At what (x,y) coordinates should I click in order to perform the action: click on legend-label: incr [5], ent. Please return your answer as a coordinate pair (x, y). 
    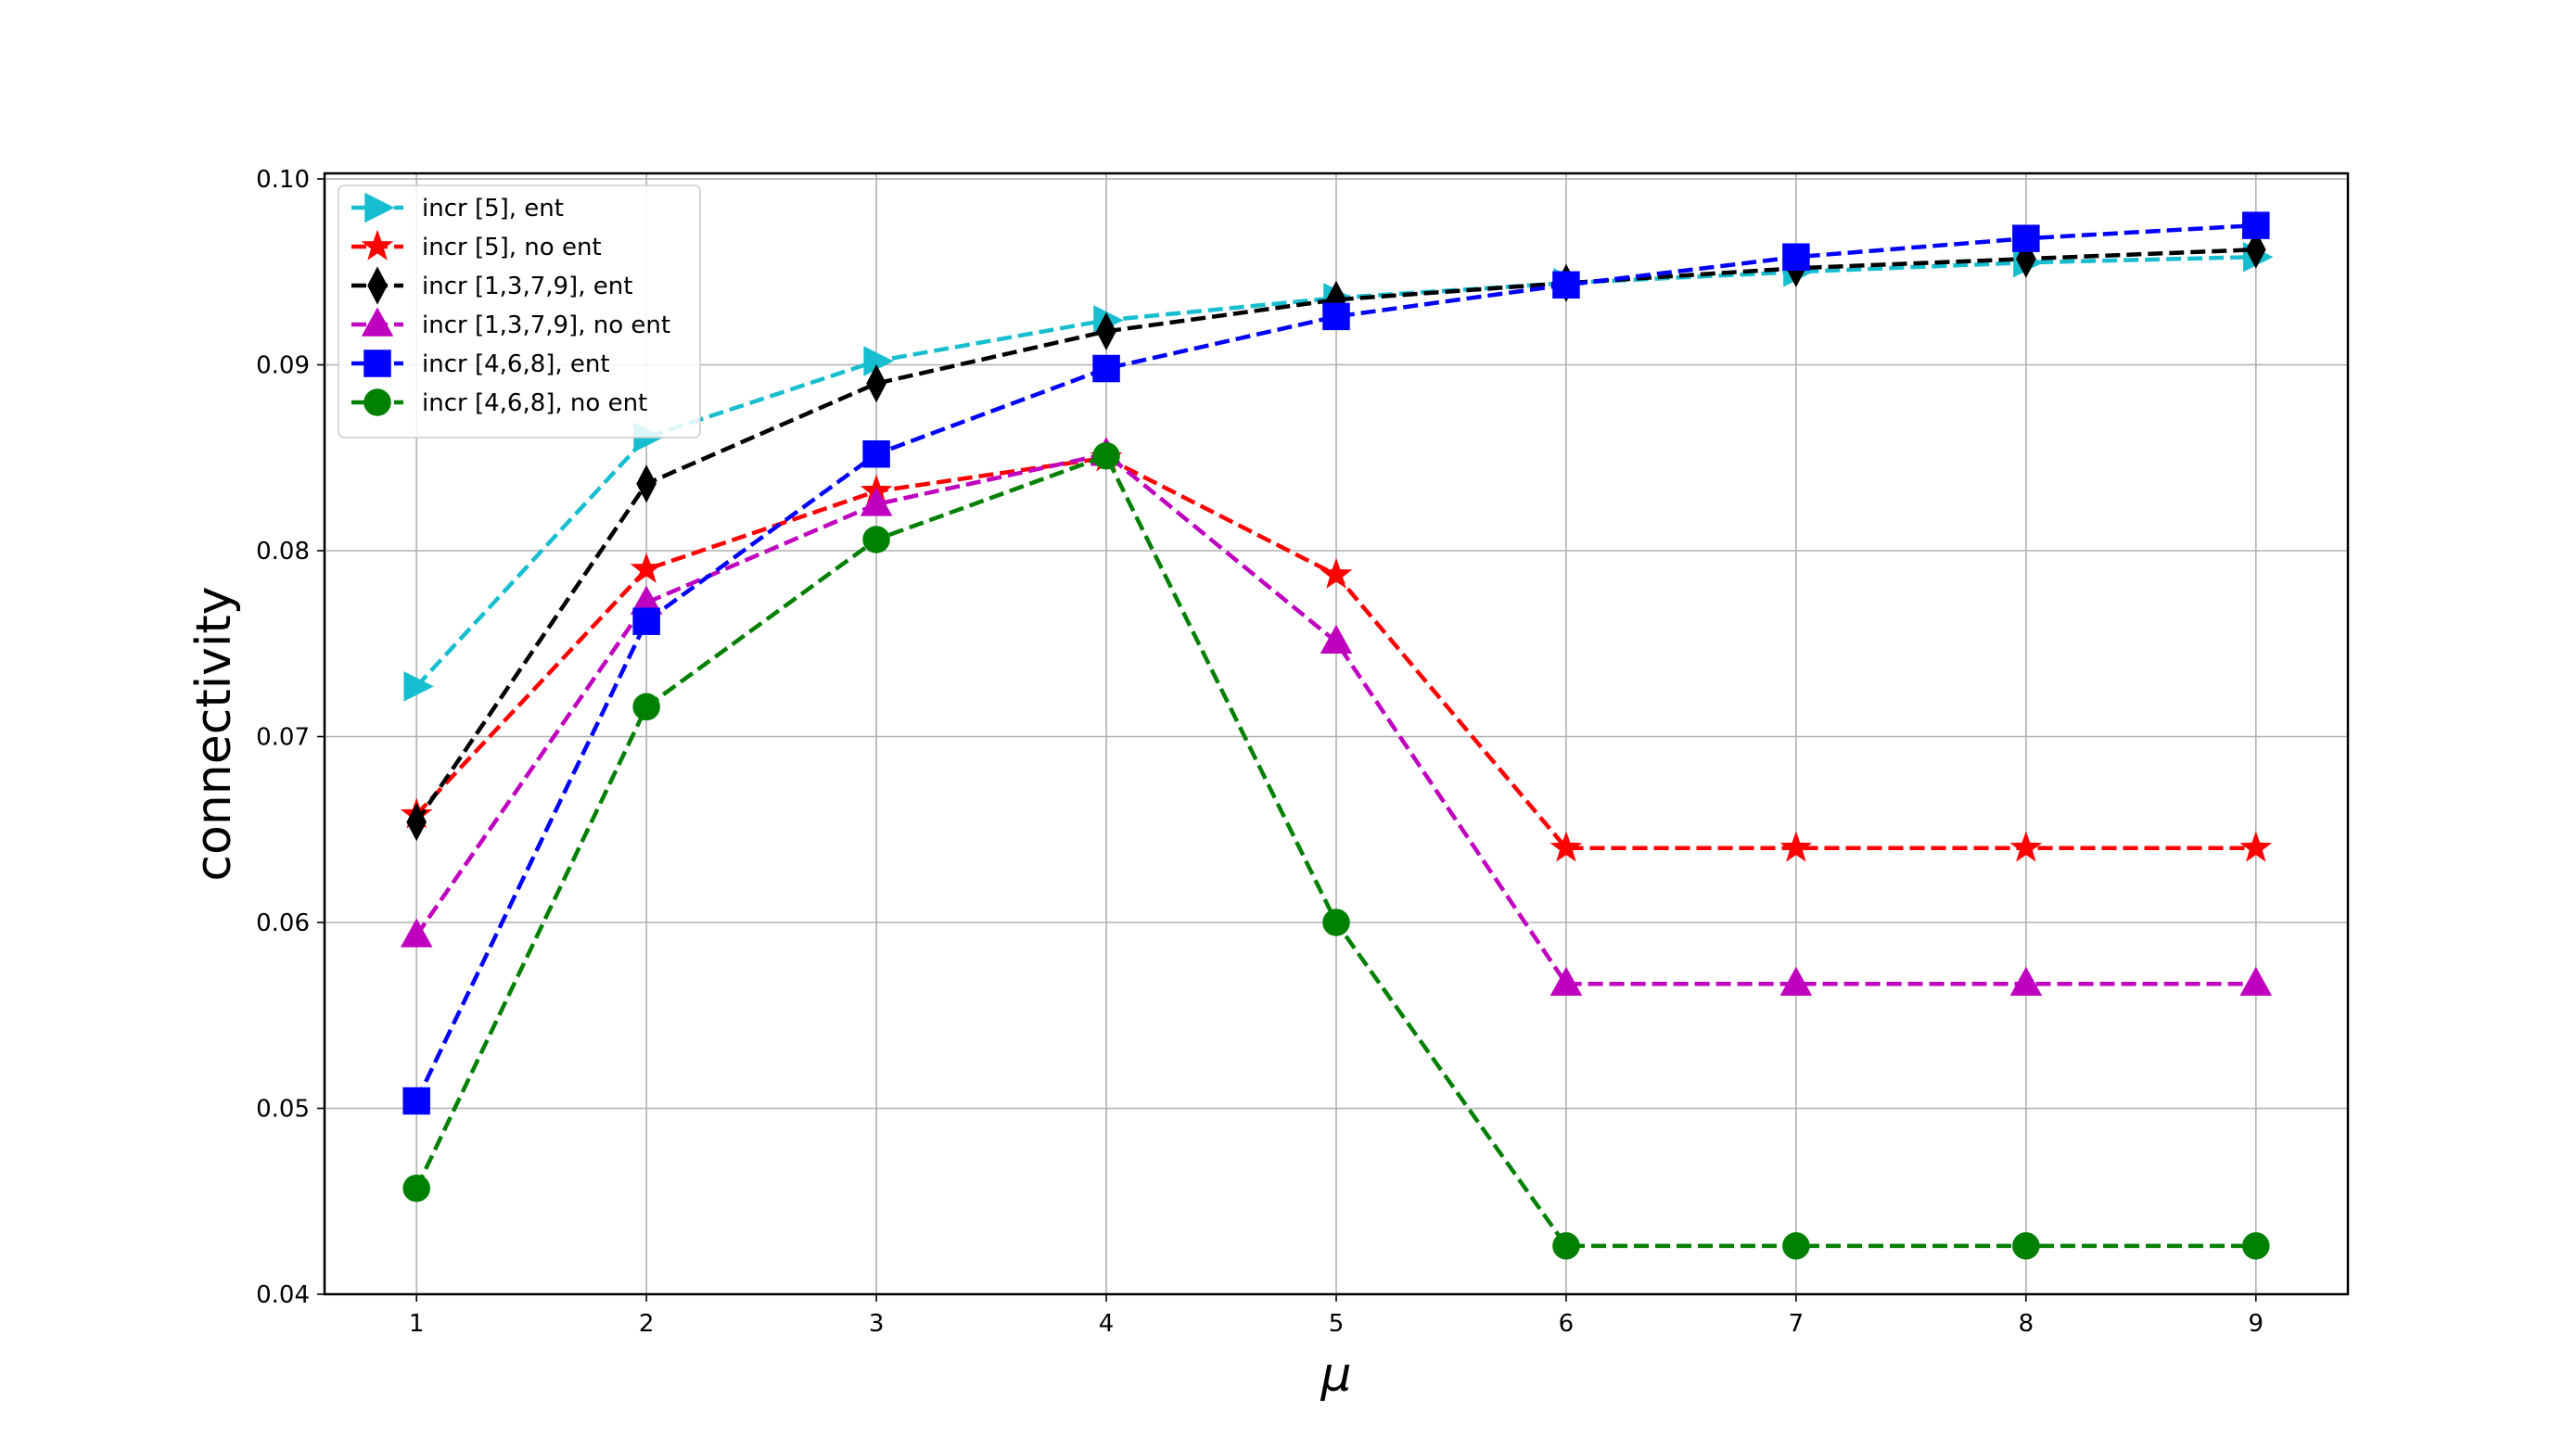
    Looking at the image, I should click on (493, 209).